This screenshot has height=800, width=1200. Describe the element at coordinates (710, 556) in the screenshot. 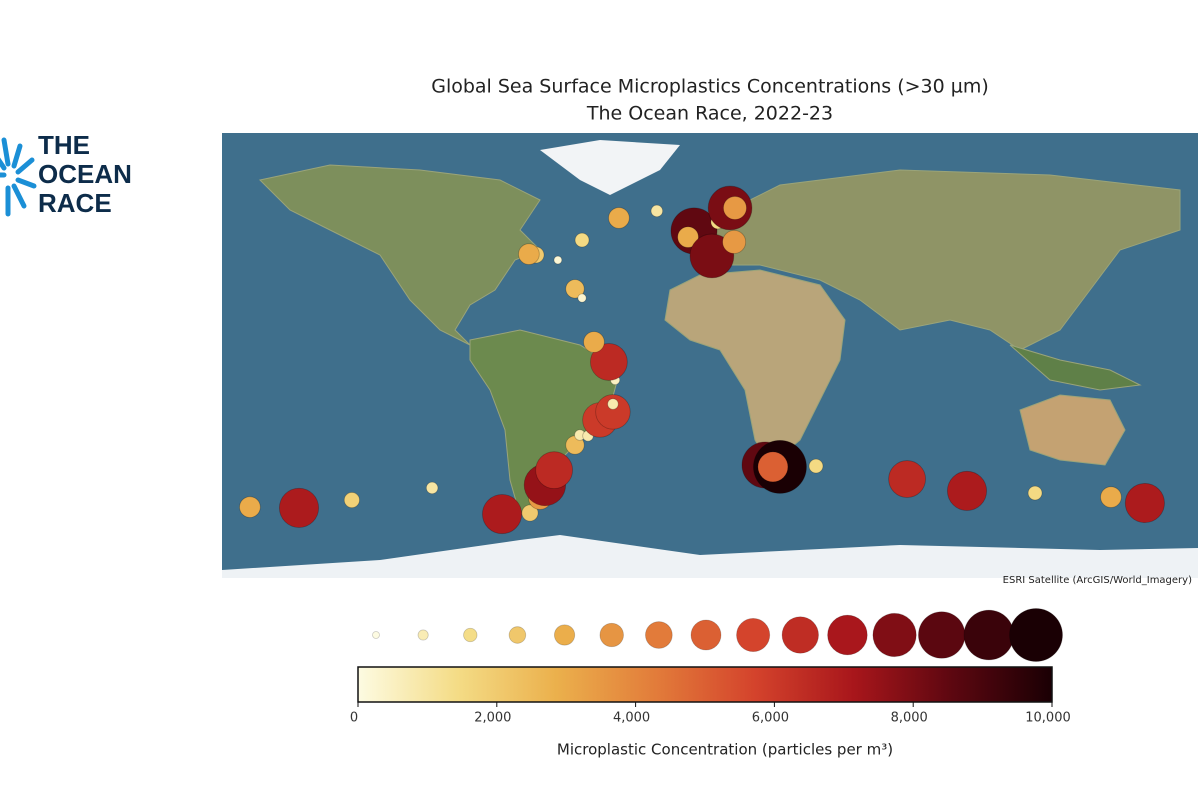

I see `antarctica` at that location.